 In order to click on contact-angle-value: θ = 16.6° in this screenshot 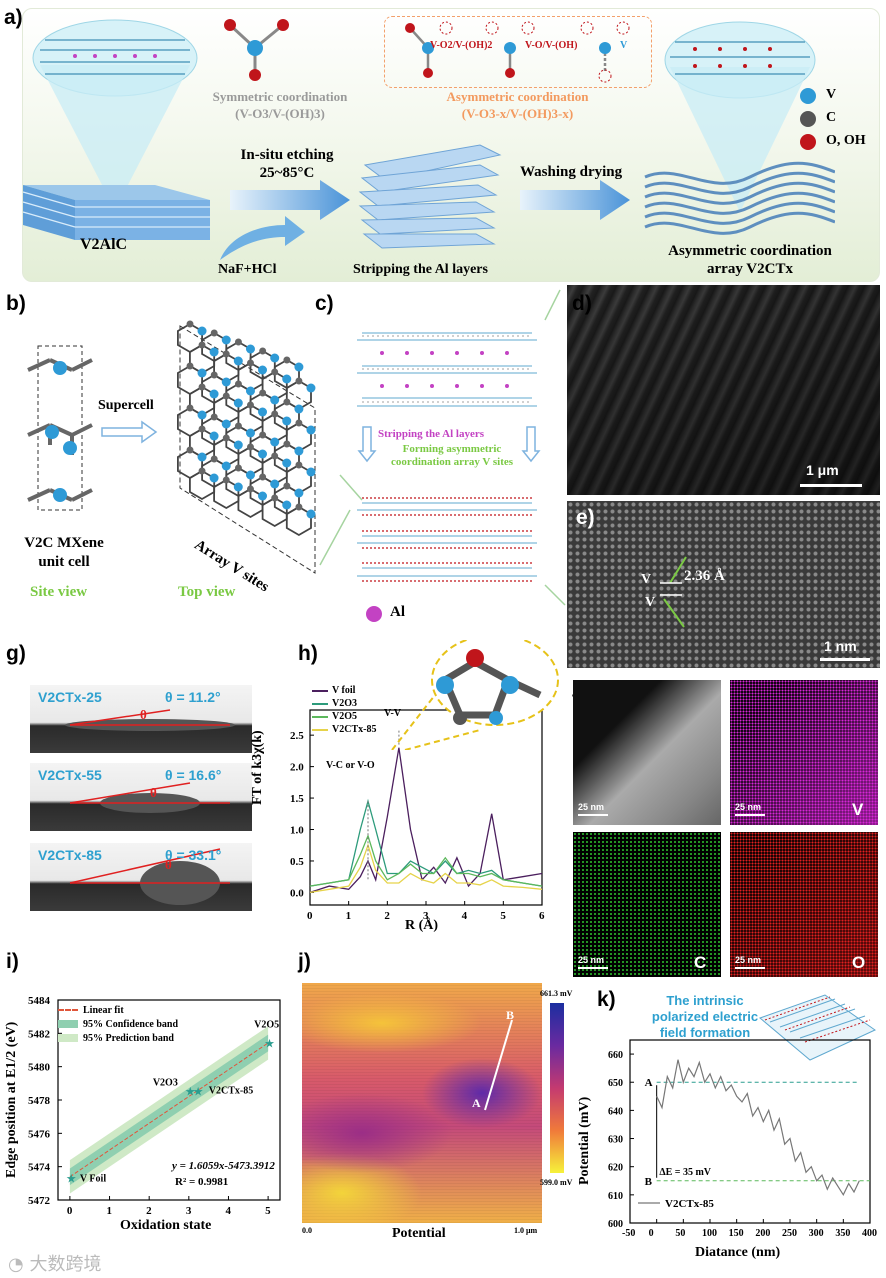, I will do `click(193, 775)`.